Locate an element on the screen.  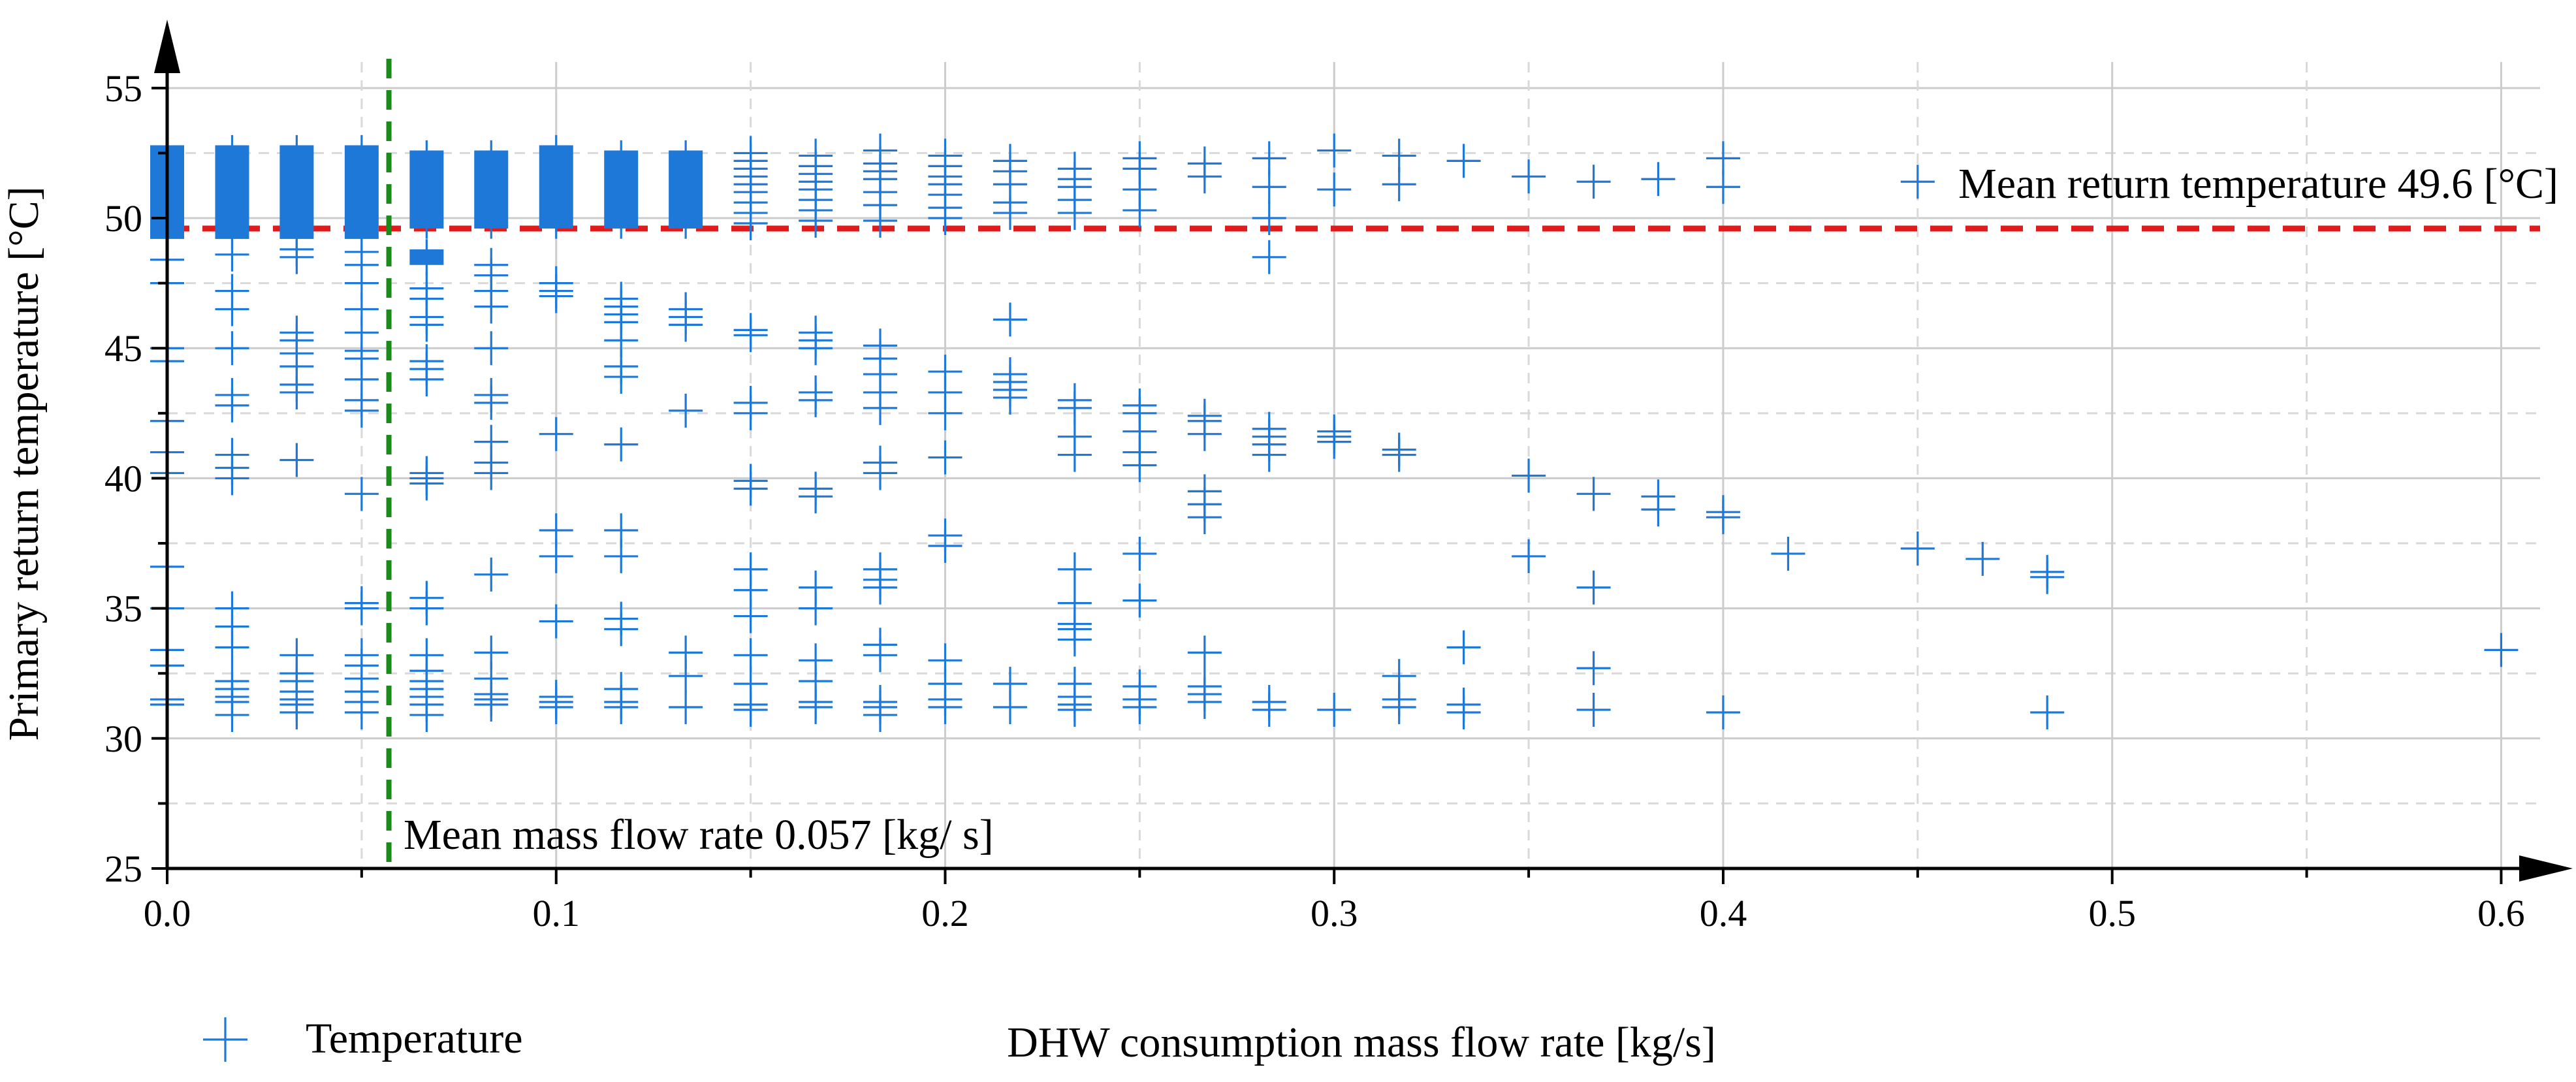
y-tick-label: 40 is located at coordinates (123, 478).